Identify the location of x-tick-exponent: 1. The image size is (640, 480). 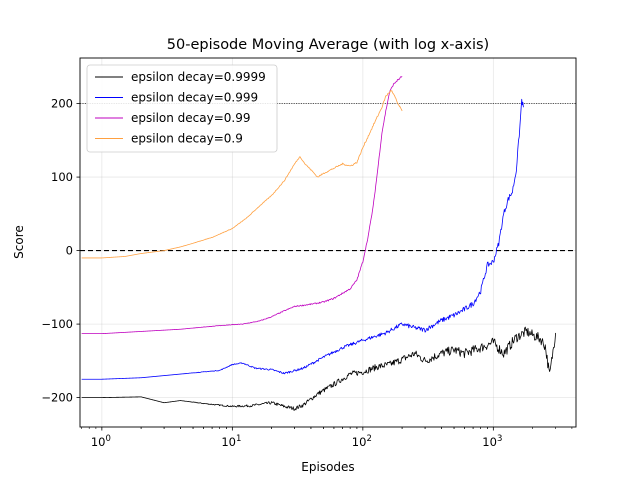
(238, 439).